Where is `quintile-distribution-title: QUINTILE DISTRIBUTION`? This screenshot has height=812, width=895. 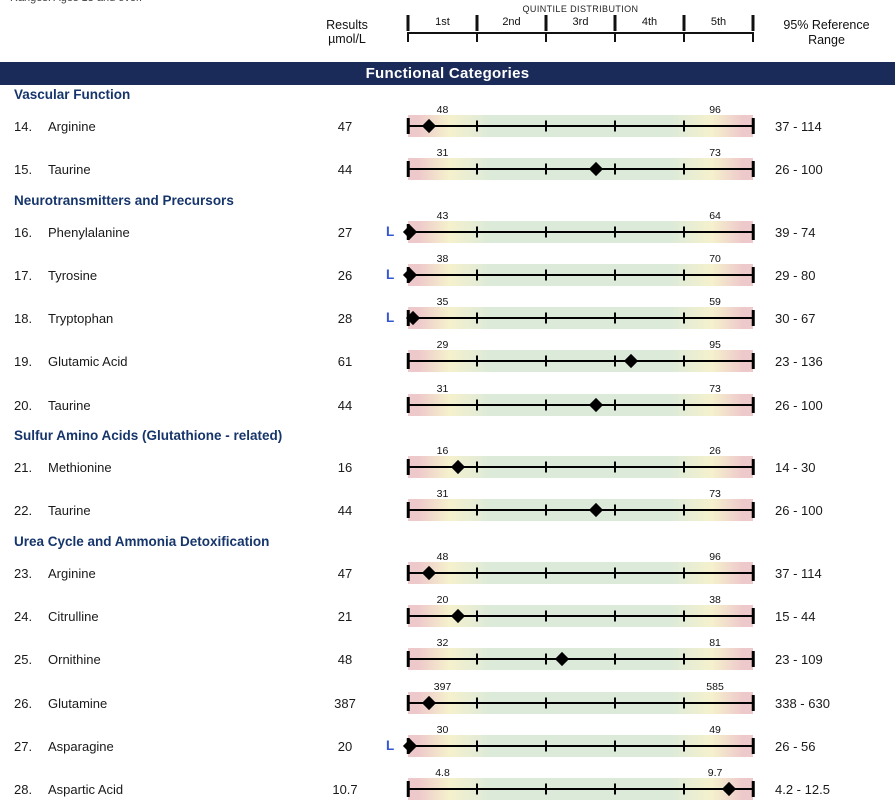
quintile-distribution-title: QUINTILE DISTRIBUTION is located at coordinates (580, 9).